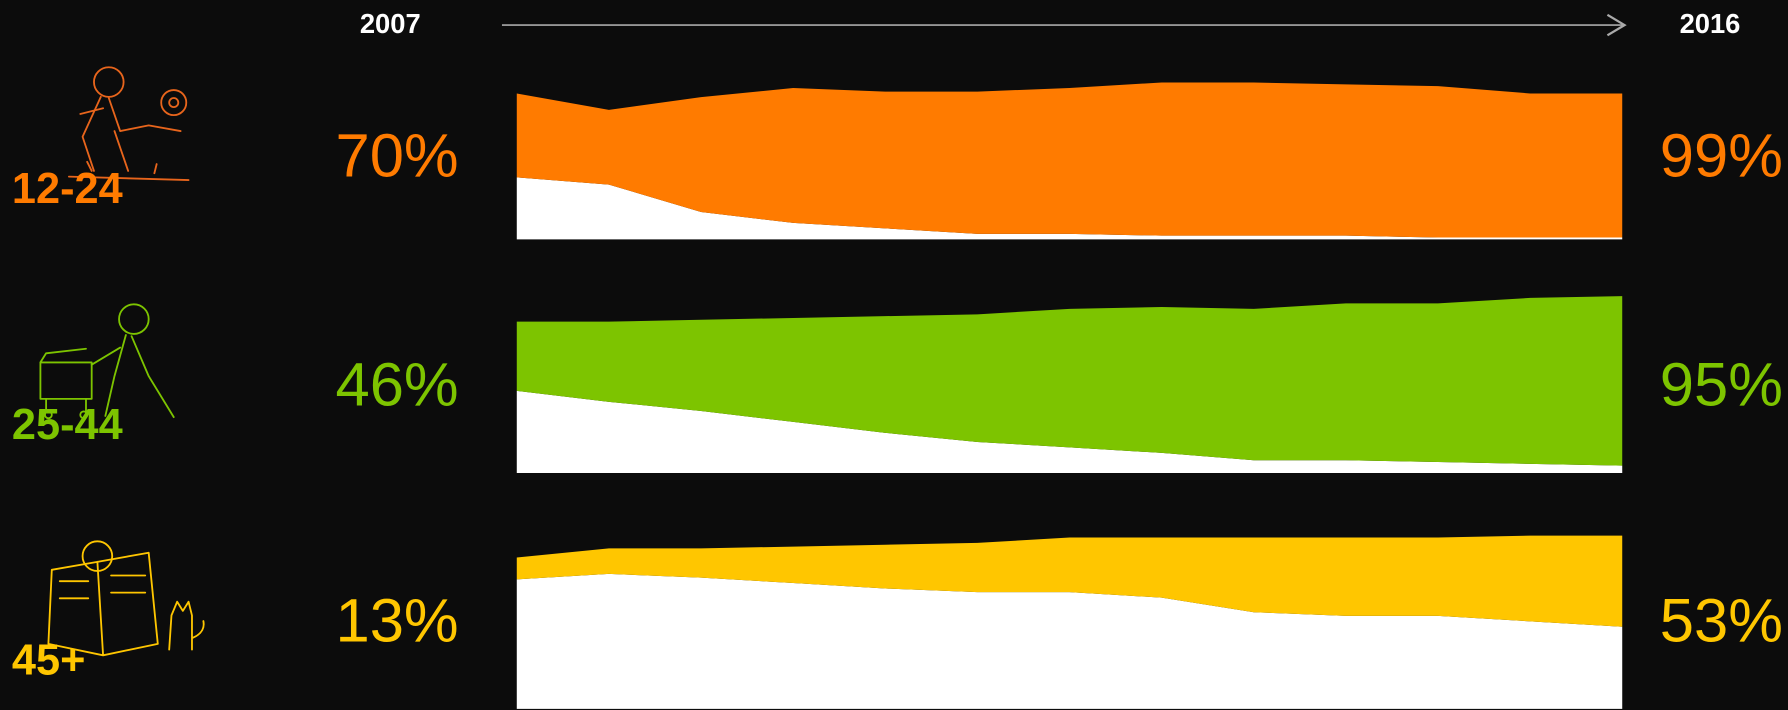 The image size is (1788, 710). What do you see at coordinates (67, 425) in the screenshot?
I see `group-label: 25-44` at bounding box center [67, 425].